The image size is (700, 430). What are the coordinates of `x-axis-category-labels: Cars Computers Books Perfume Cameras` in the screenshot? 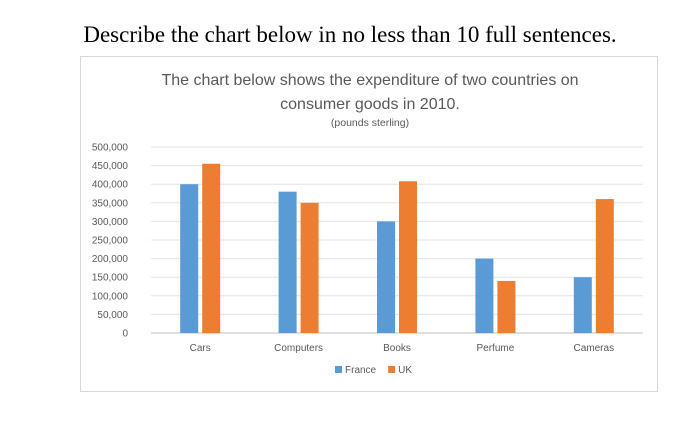 It's located at (402, 348).